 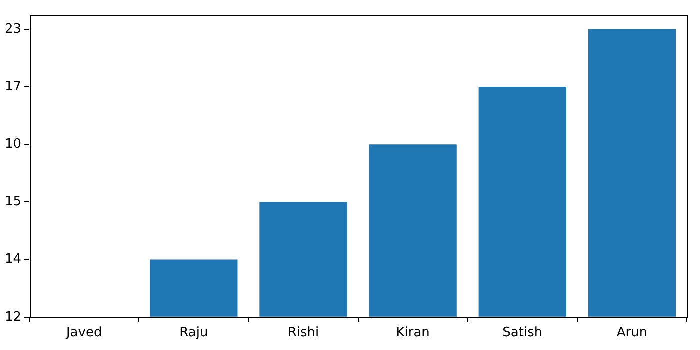 What do you see at coordinates (13, 202) in the screenshot?
I see `category-label: 15` at bounding box center [13, 202].